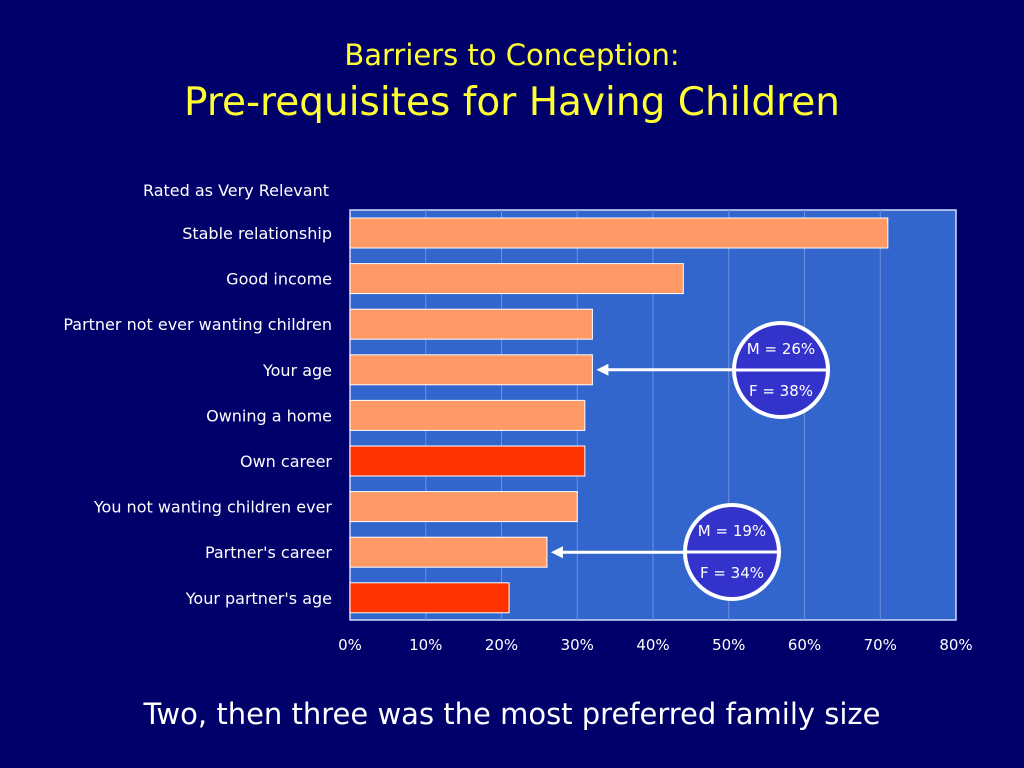 The image size is (1024, 768). I want to click on annotation-top: M = 19%, so click(732, 531).